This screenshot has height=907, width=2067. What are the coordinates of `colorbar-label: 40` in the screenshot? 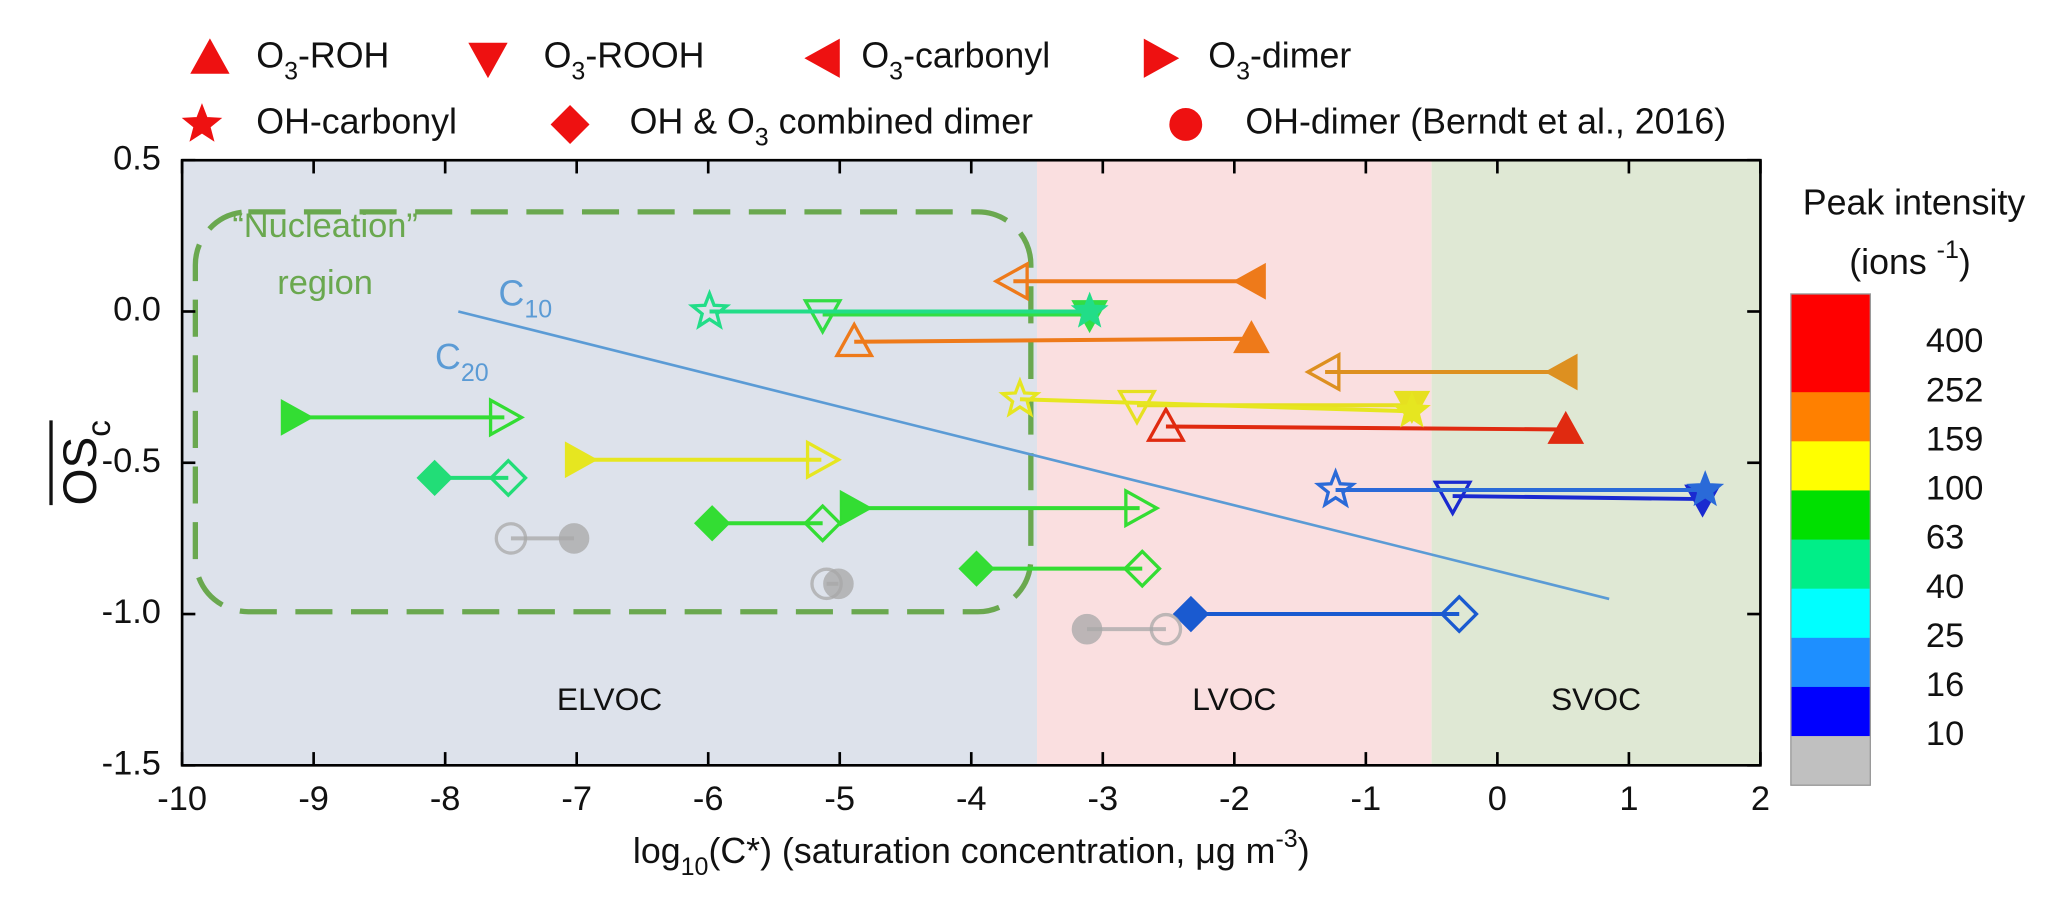 It's located at (1945, 587).